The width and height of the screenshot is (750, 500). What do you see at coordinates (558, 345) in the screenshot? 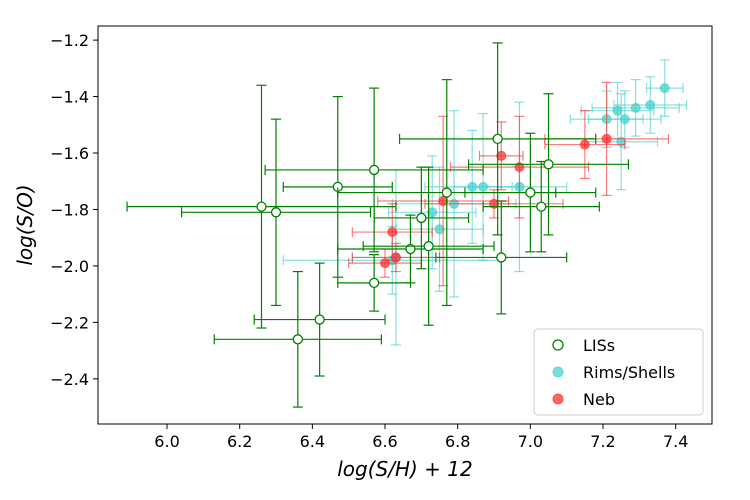
I see `legend-marker-liss` at bounding box center [558, 345].